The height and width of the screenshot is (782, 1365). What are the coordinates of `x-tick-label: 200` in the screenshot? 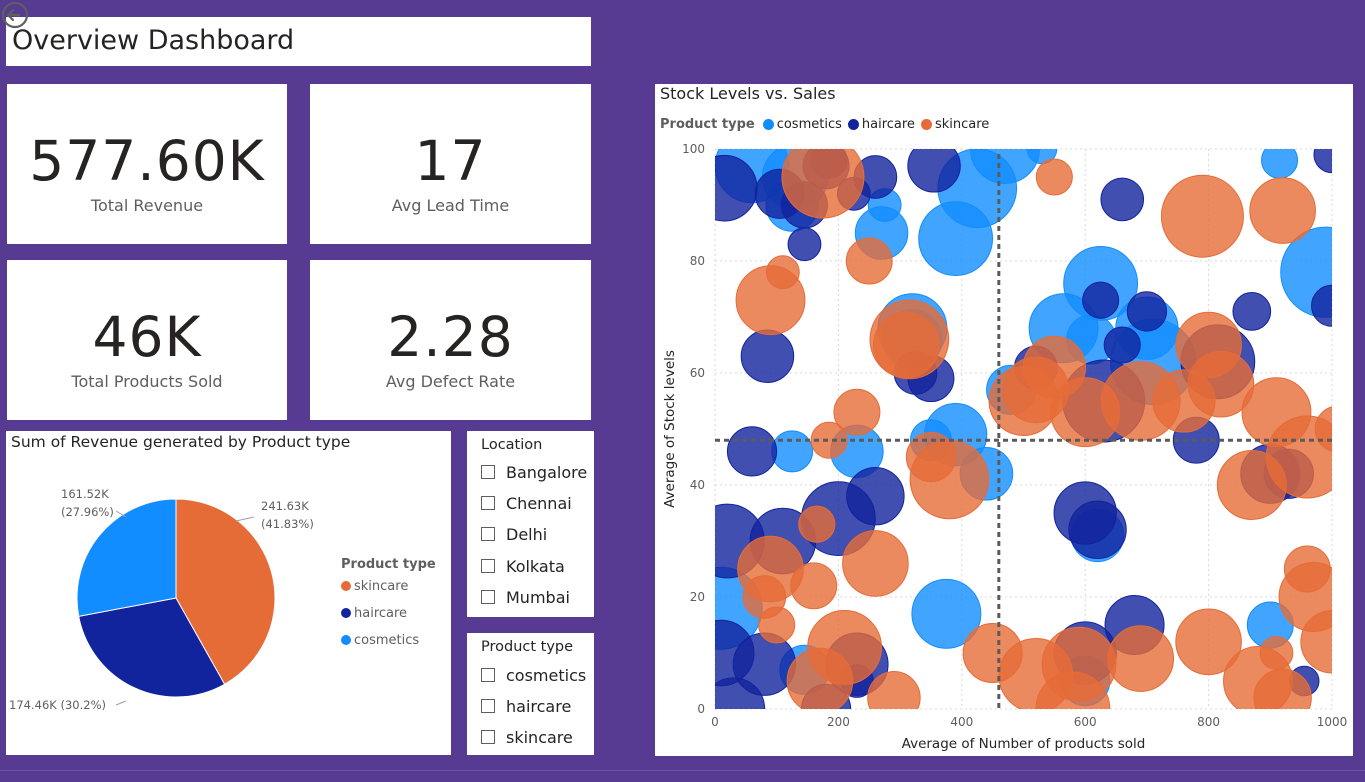 It's located at (838, 722).